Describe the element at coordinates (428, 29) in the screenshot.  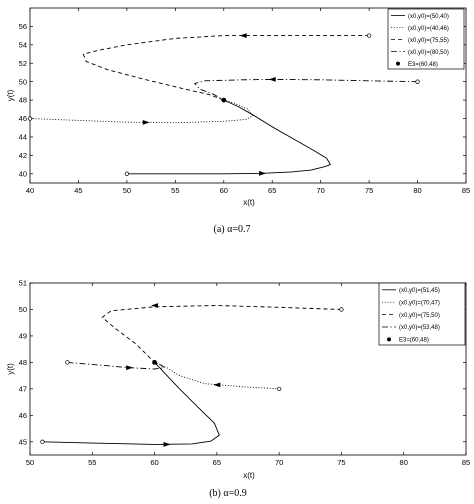
I see `legend-label: (x0,y0)=(40,46)` at that location.